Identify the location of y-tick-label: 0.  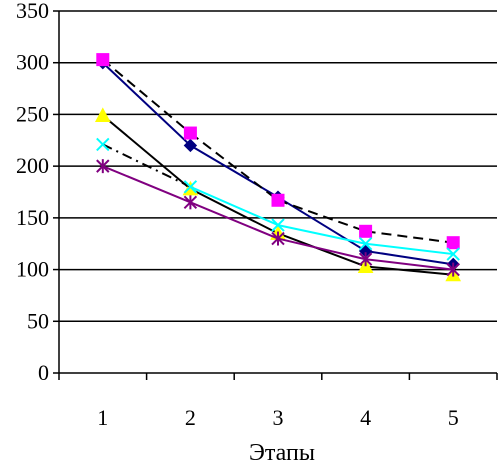
(43, 372).